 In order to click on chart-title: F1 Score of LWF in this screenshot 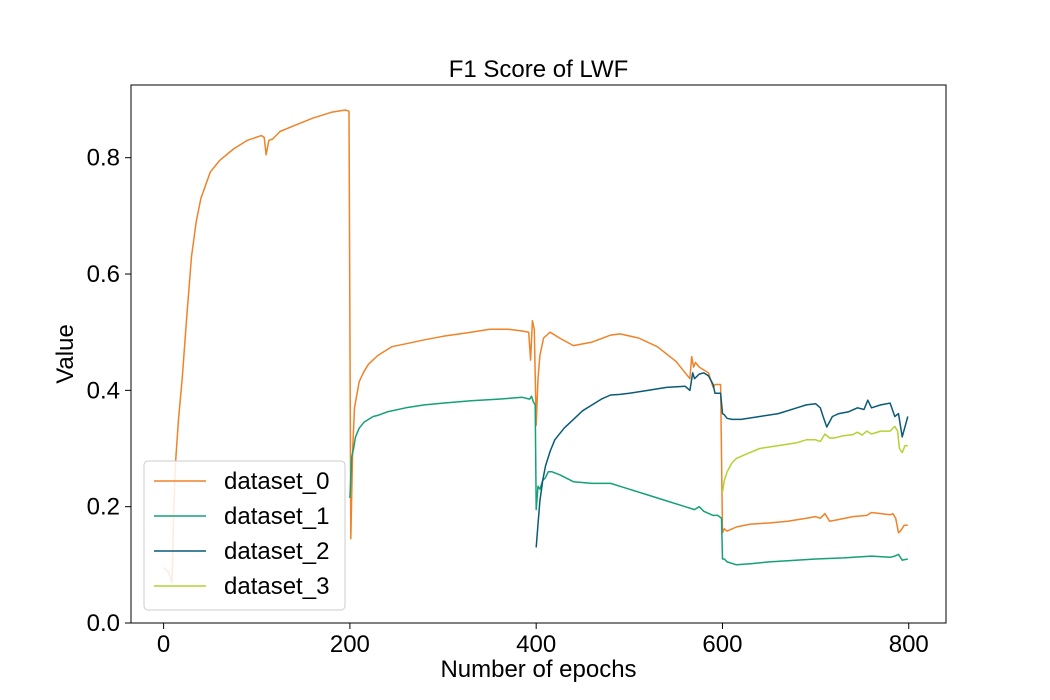, I will do `click(539, 69)`.